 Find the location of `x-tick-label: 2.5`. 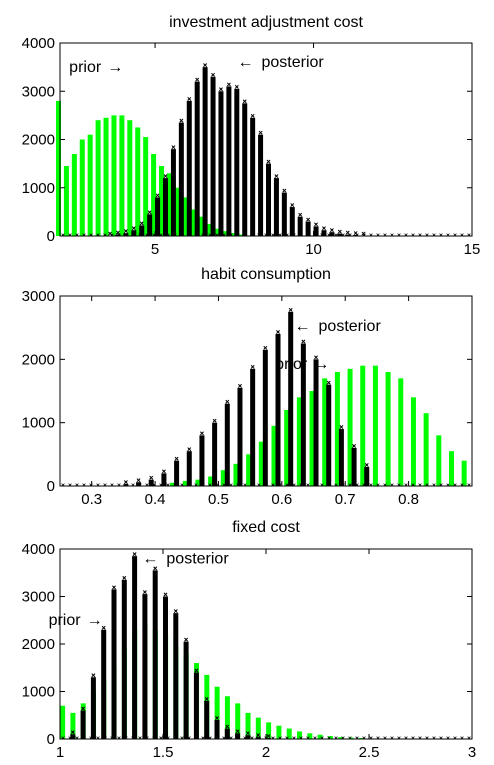

x-tick-label: 2.5 is located at coordinates (369, 752).